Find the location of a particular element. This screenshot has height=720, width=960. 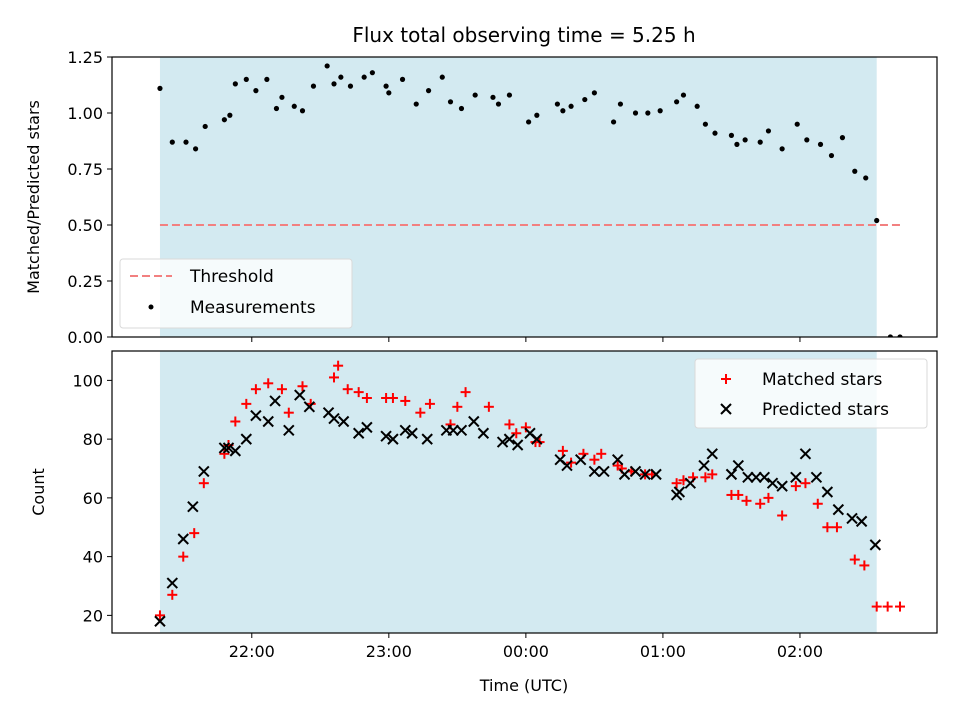

bottom-y-tick-label: 100 is located at coordinates (87, 380).